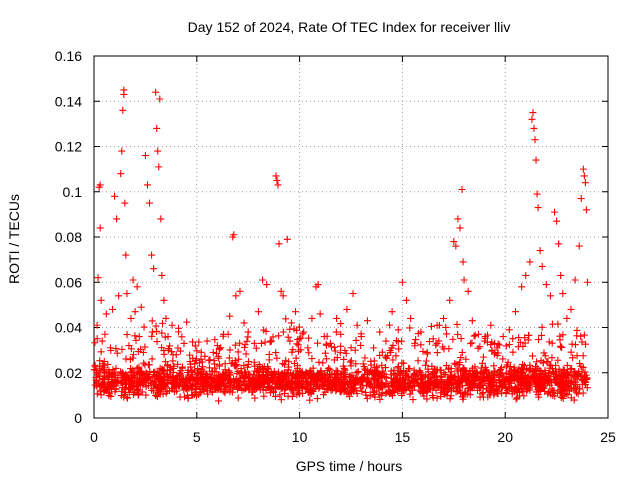 The image size is (640, 480). What do you see at coordinates (73, 192) in the screenshot?
I see `y-tick-label: 0.1` at bounding box center [73, 192].